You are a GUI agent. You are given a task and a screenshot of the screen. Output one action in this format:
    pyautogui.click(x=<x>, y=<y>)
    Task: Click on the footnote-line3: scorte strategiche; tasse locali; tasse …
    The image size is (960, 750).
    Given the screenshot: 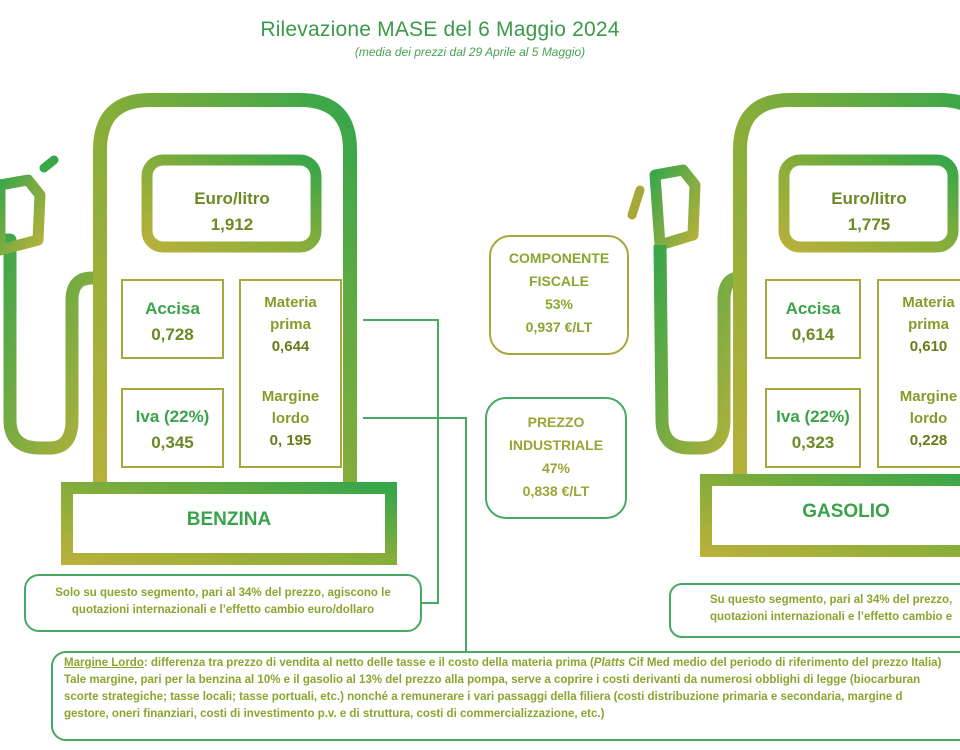 What is the action you would take?
    pyautogui.click(x=483, y=697)
    